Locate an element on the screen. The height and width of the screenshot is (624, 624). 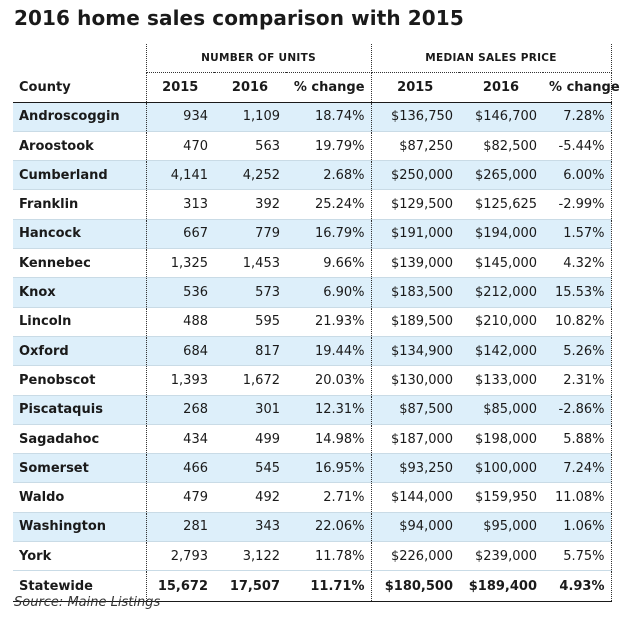
units-2015-cell: 536 is located at coordinates (179, 292).